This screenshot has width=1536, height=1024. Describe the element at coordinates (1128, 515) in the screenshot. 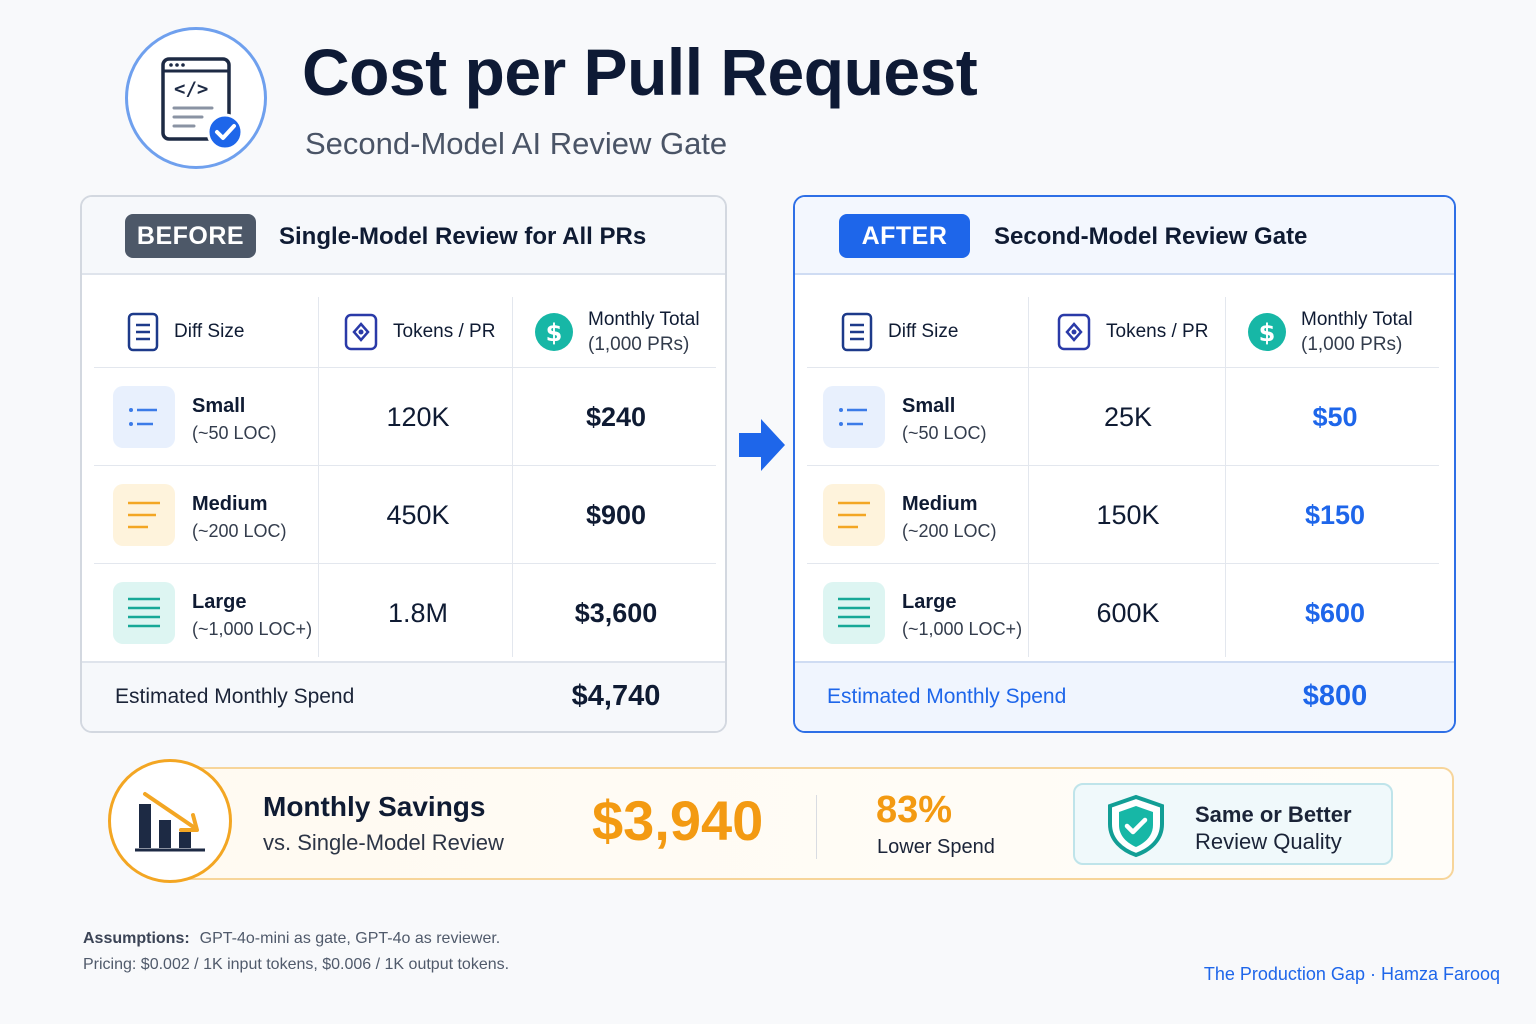

I see `tokens-value: 150K` at that location.